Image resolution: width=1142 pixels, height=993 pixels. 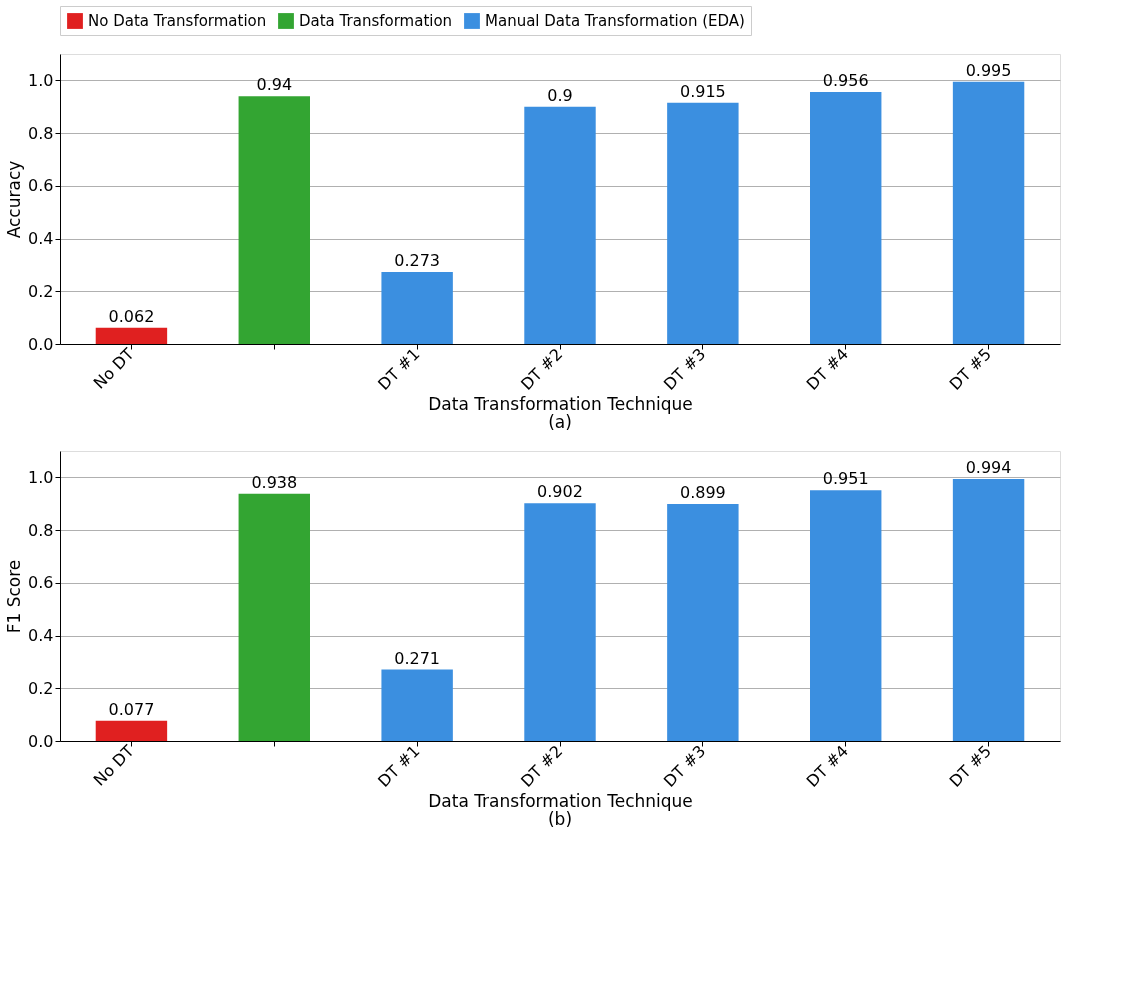 What do you see at coordinates (615, 21) in the screenshot?
I see `legend-label: Manual Data Transformation (EDA)` at bounding box center [615, 21].